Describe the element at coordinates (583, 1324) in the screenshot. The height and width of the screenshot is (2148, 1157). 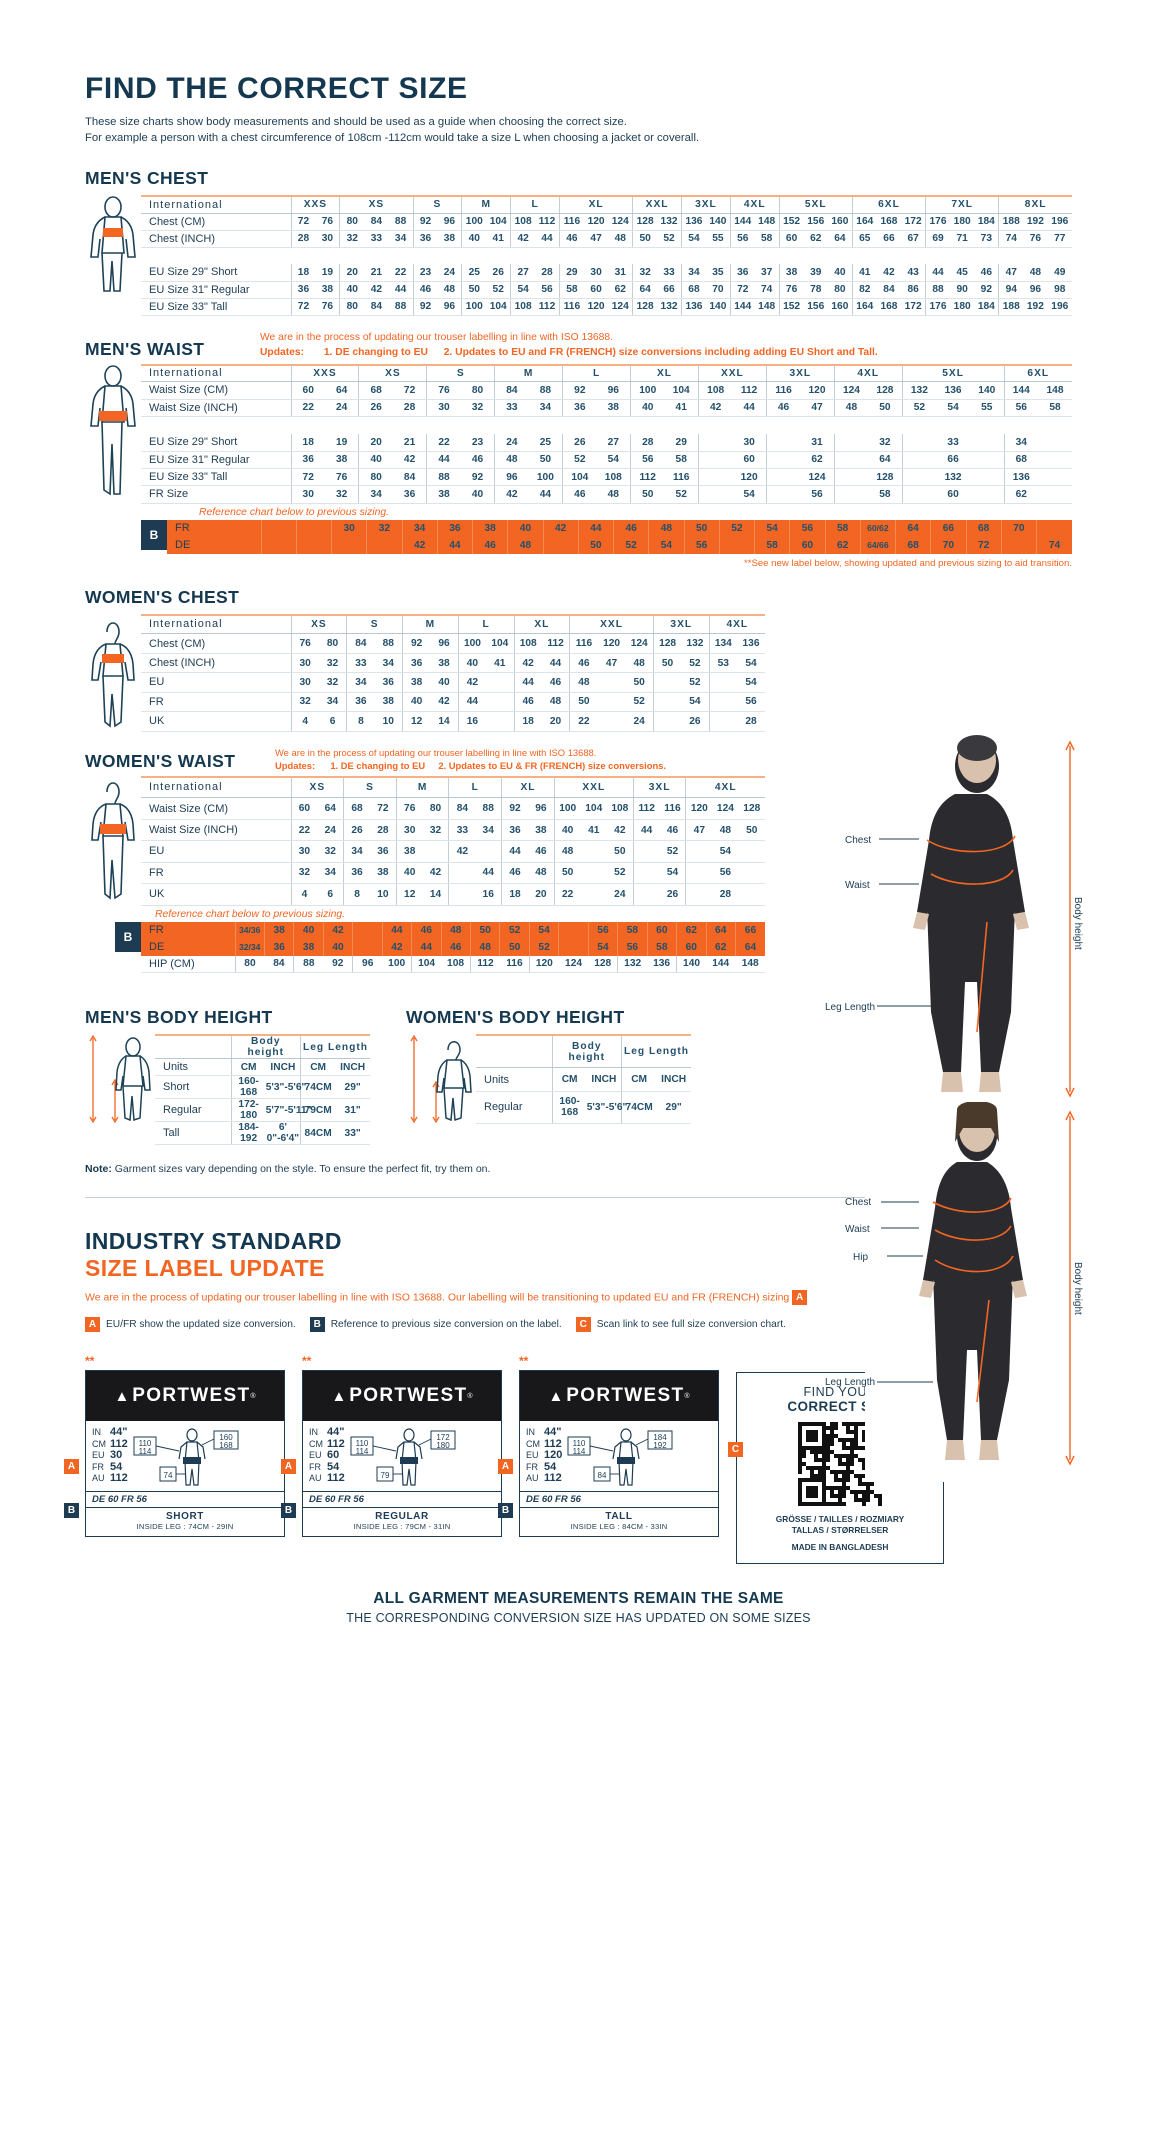
I see `key-chip: C` at that location.